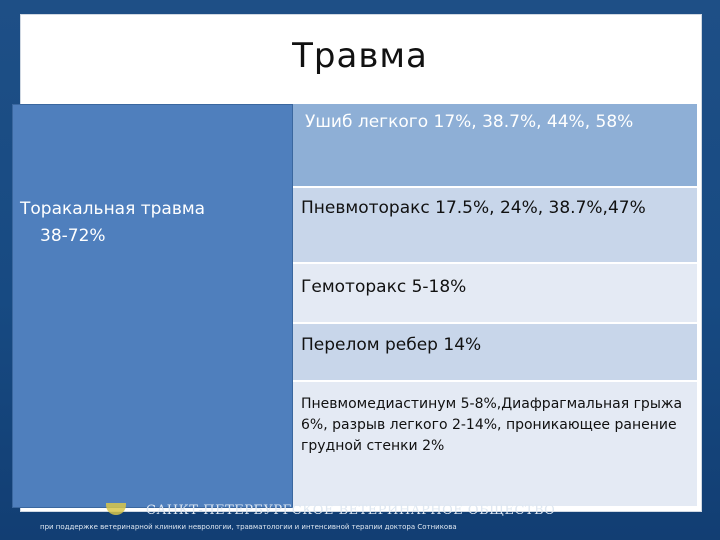  I want to click on category-name: Торакальная травма, so click(113, 209).